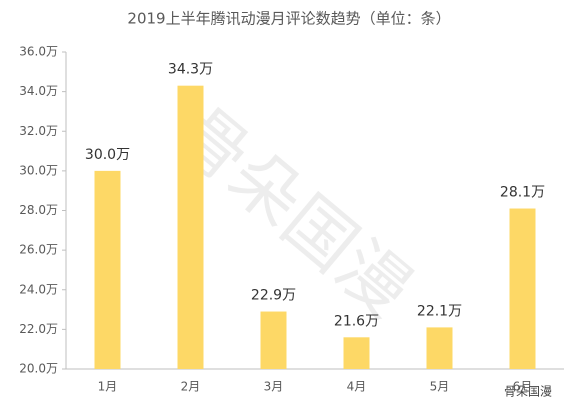  Describe the element at coordinates (274, 387) in the screenshot. I see `x-tick-label: 3月` at that location.